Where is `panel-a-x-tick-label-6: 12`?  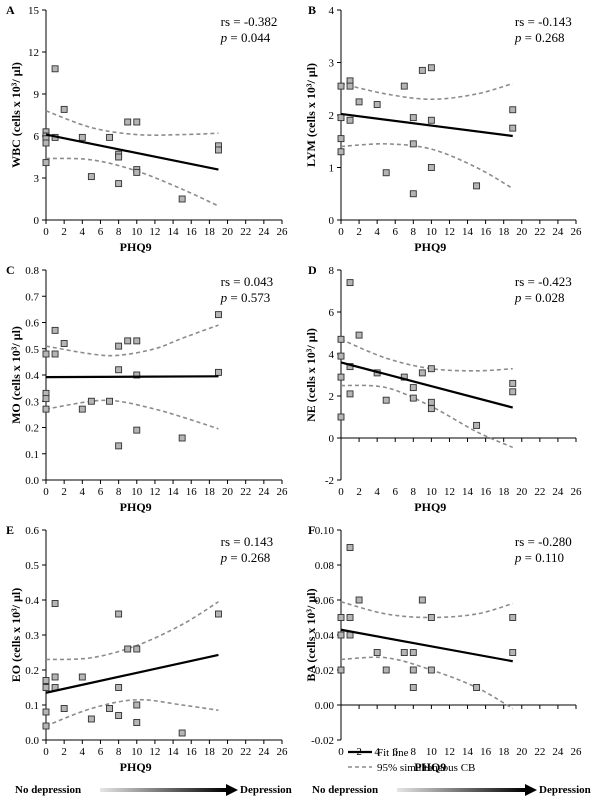 panel-a-x-tick-label-6: 12 is located at coordinates (154, 232).